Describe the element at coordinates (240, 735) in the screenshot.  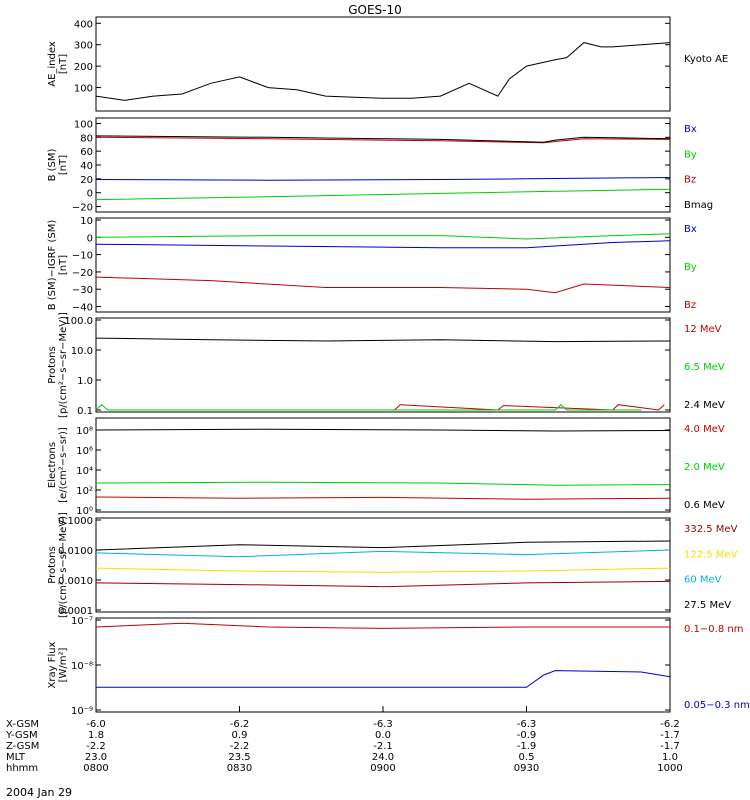
I see `x-row-value: 0.9` at that location.